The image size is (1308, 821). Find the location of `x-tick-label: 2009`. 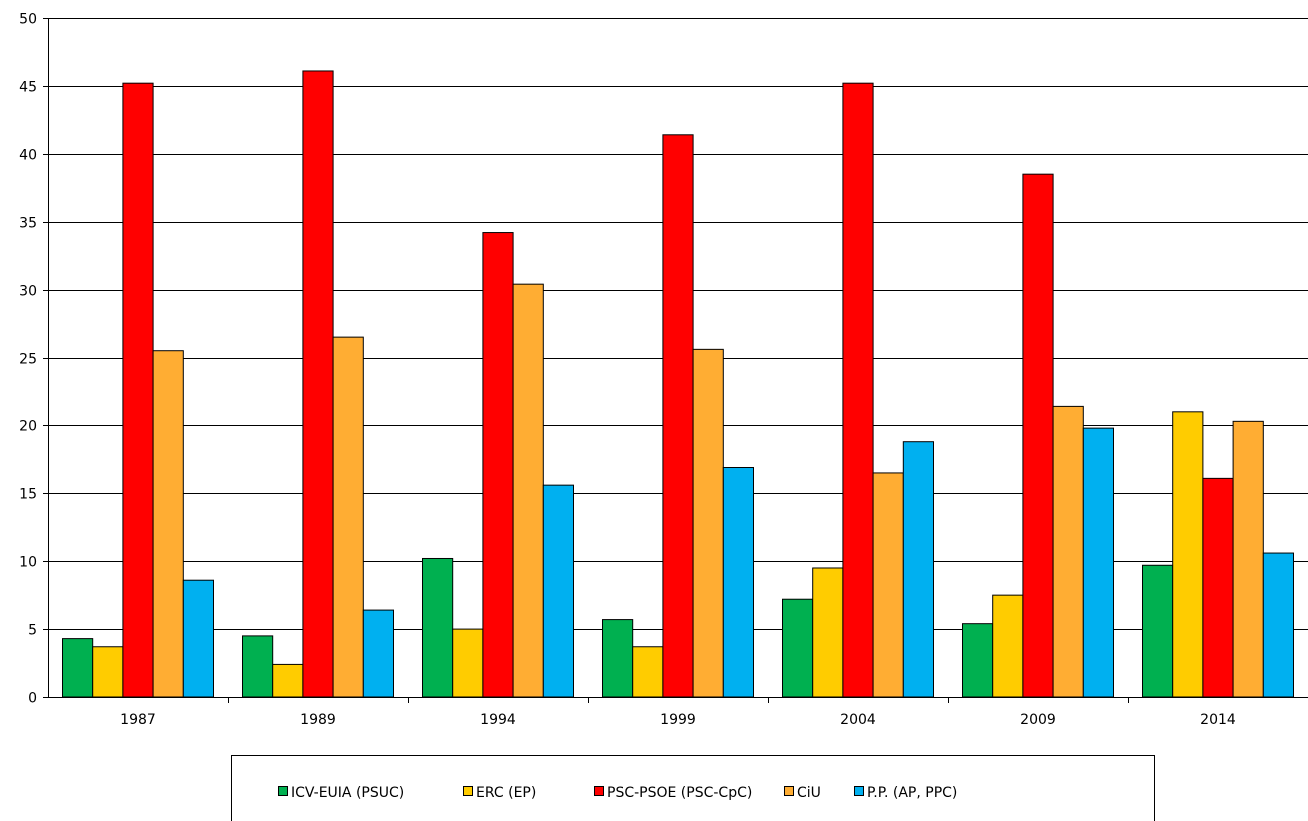

x-tick-label: 2009 is located at coordinates (1038, 720).